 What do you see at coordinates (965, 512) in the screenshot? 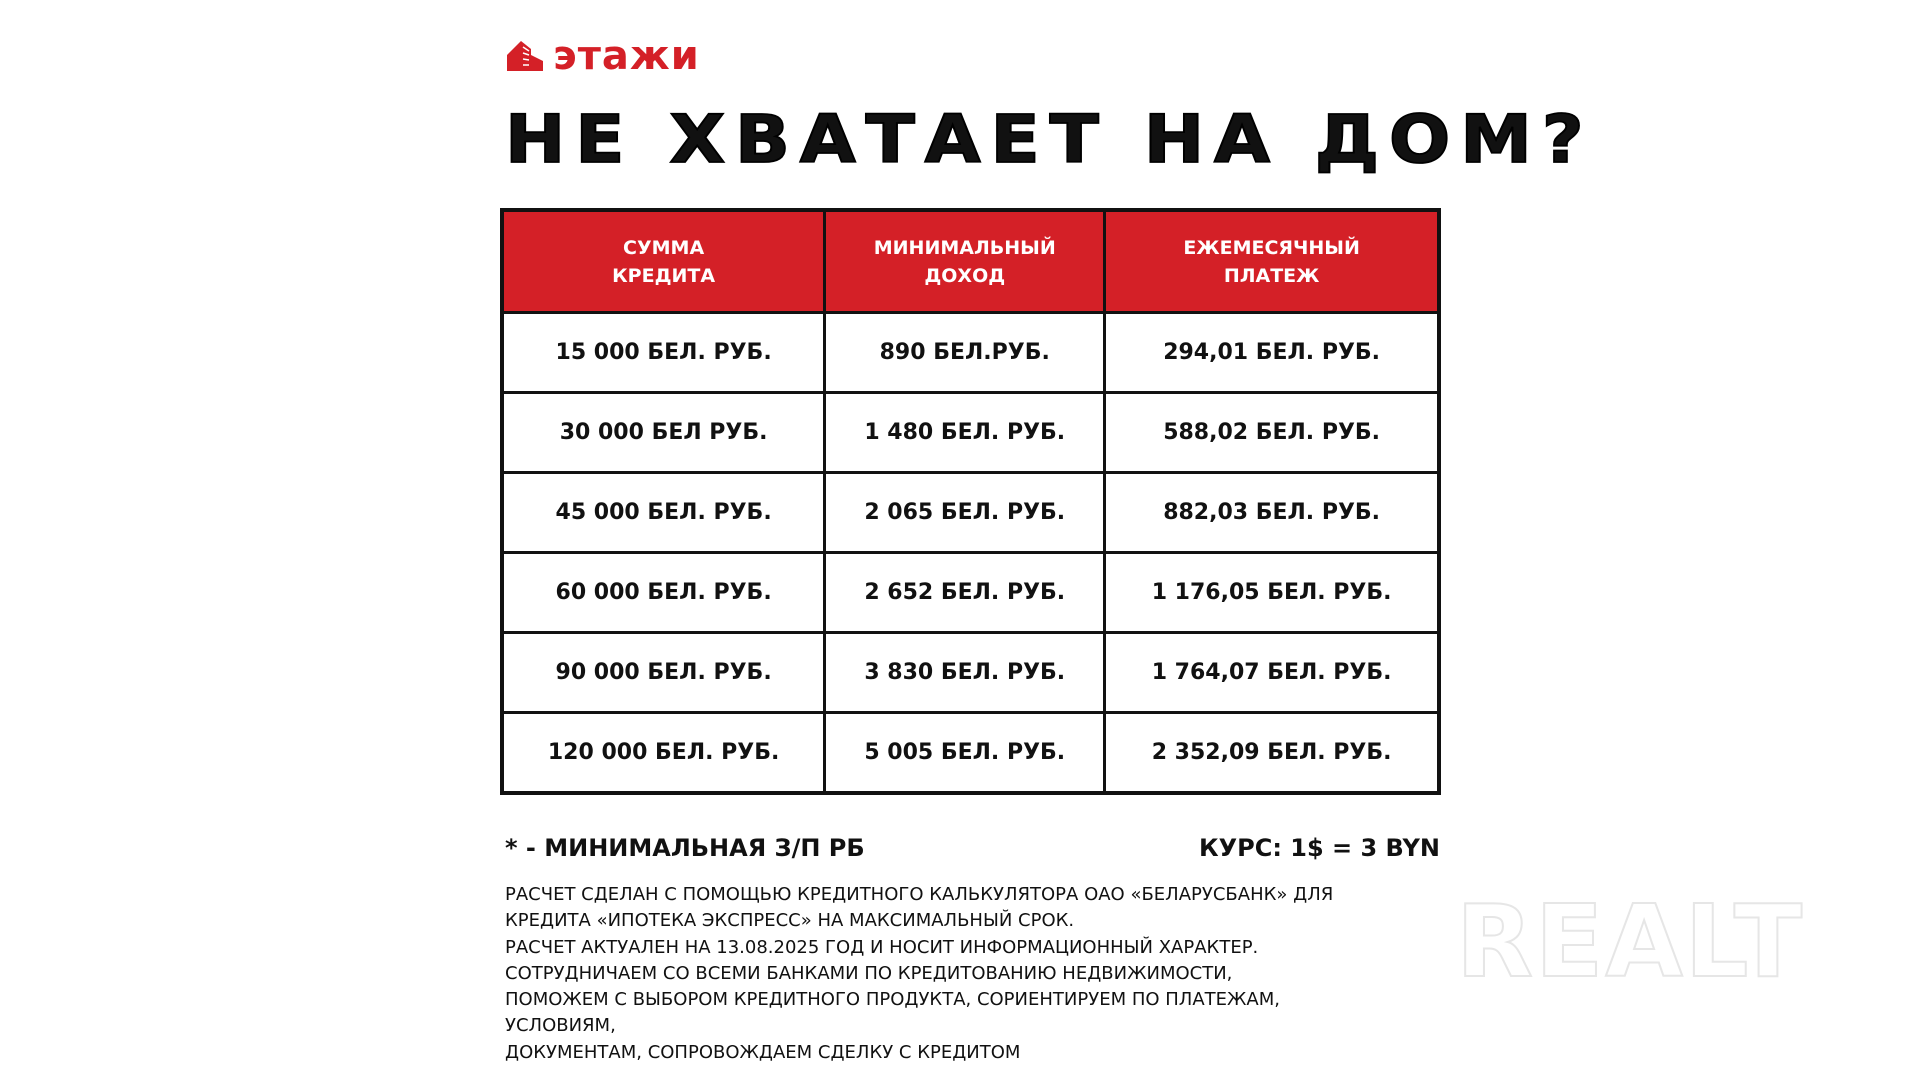
I see `table-cell: 2 065 БЕЛ. РУБ.` at bounding box center [965, 512].